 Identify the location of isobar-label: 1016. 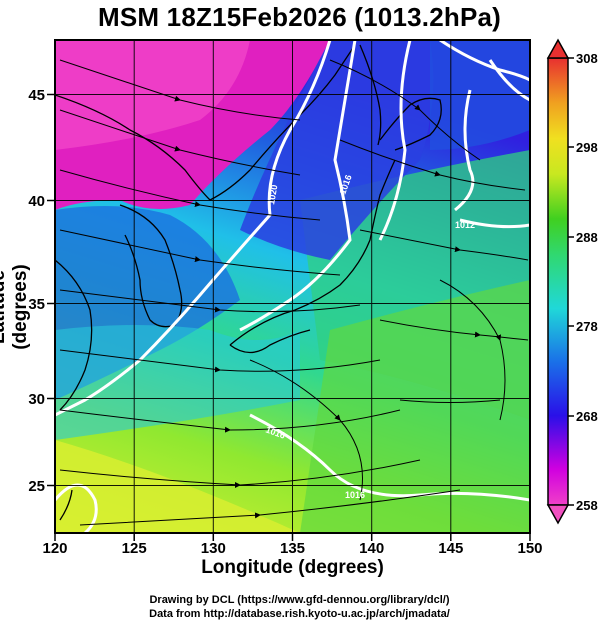
(355, 495).